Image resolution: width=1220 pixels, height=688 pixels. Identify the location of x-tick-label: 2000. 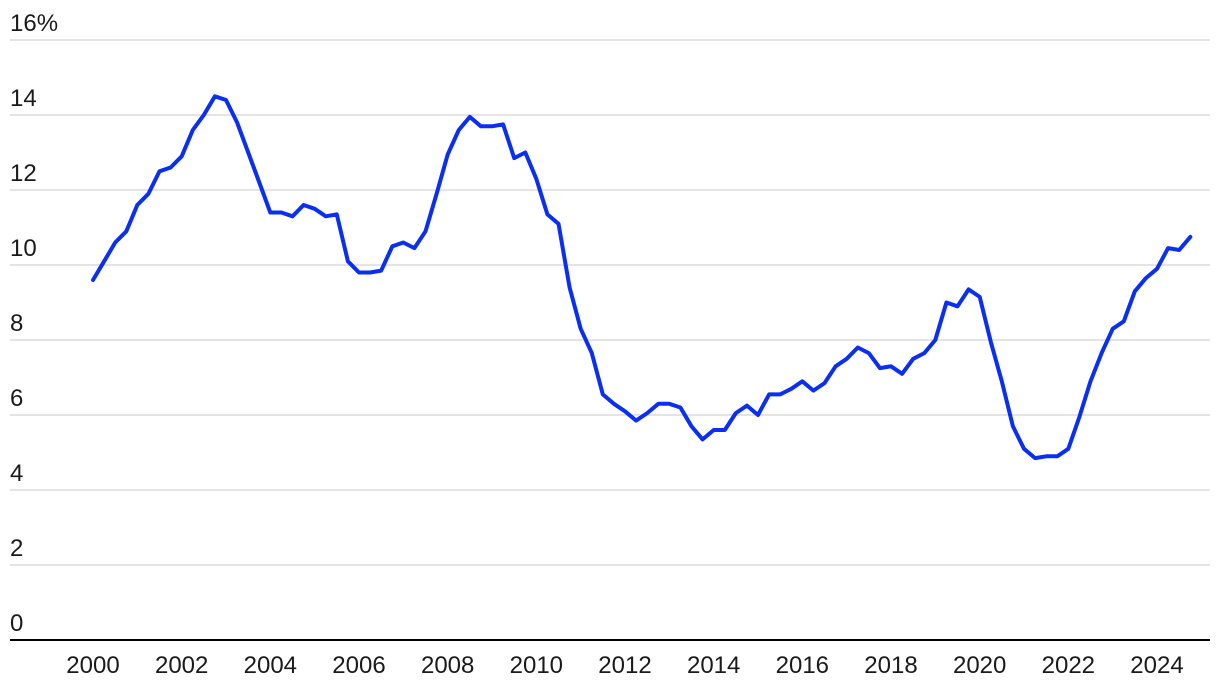
(92, 665).